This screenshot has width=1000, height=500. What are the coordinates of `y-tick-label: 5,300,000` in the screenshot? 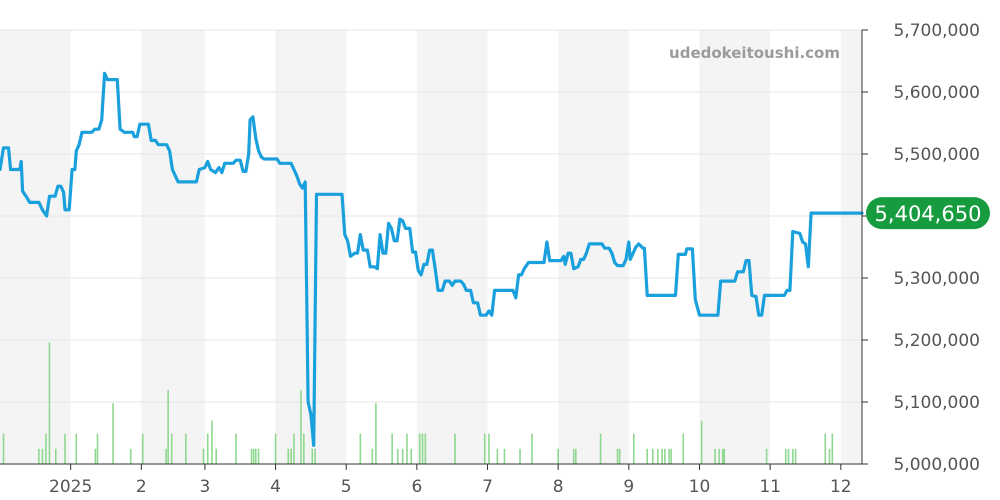 It's located at (936, 279).